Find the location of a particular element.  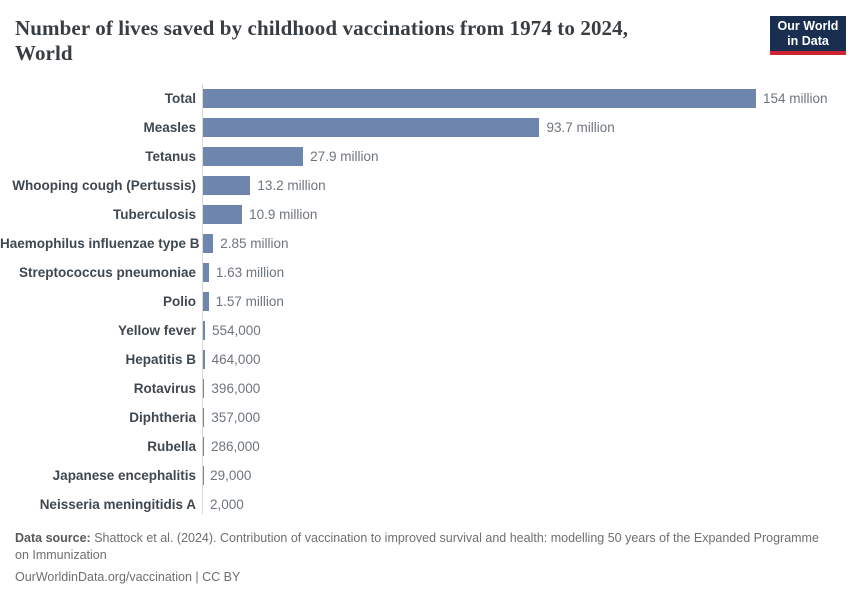

value-label: 396,000 is located at coordinates (236, 388).